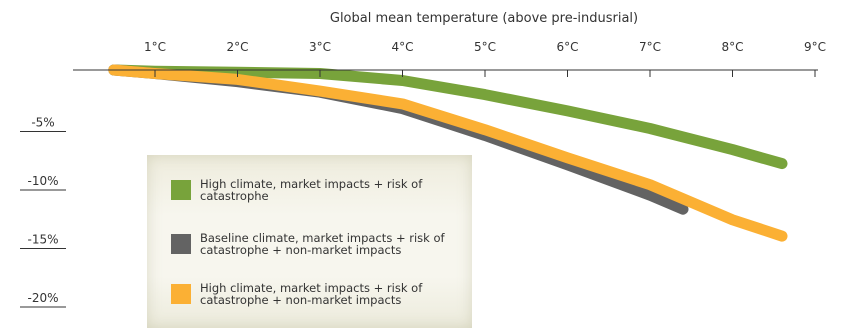  What do you see at coordinates (42, 123) in the screenshot?
I see `y-tick-label: -5%` at bounding box center [42, 123].